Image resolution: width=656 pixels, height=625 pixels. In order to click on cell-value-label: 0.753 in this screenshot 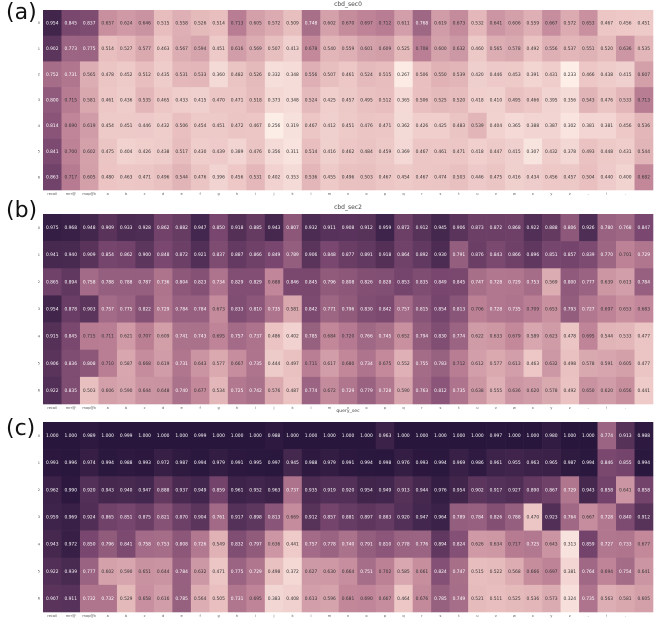, I will do `click(163, 545)`.